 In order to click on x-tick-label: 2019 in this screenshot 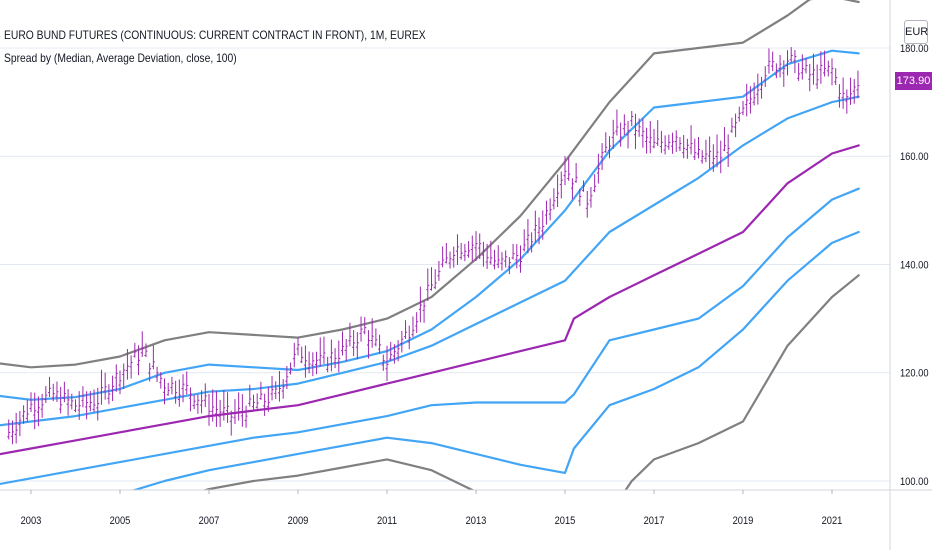, I will do `click(743, 521)`.